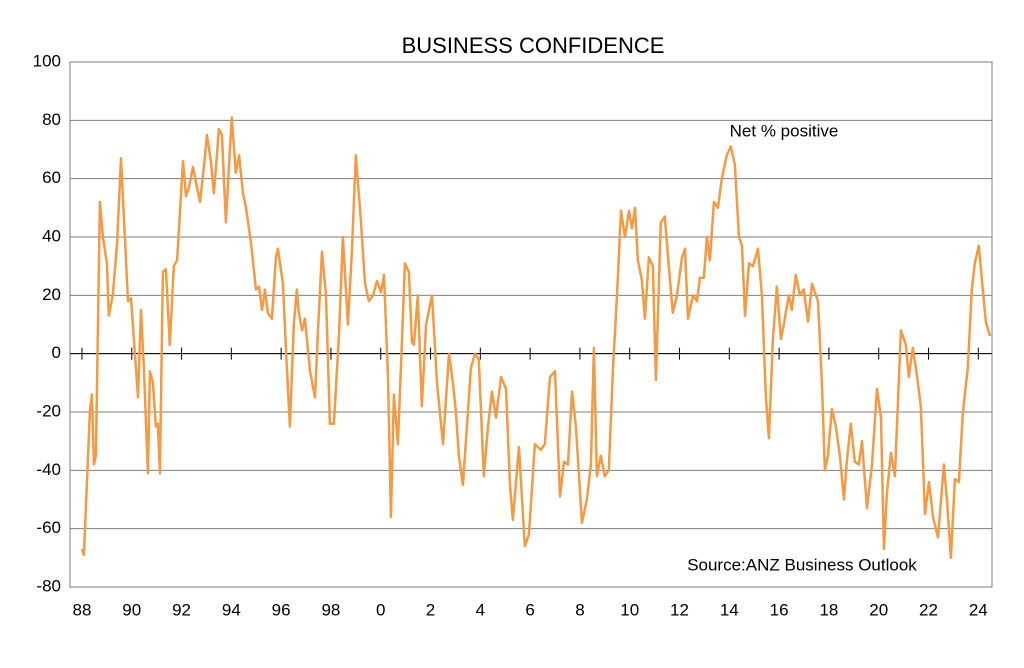  What do you see at coordinates (629, 609) in the screenshot?
I see `x-tick-label: 10` at bounding box center [629, 609].